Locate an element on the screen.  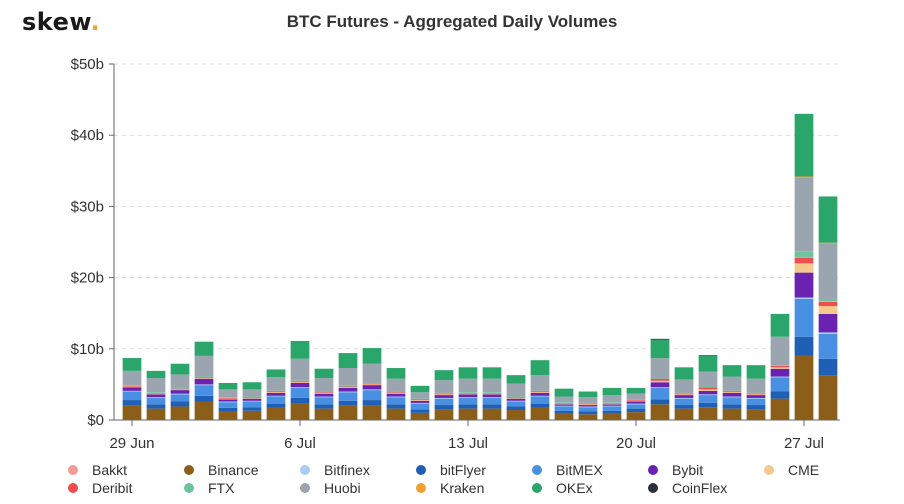
legend-label: CoinFlex is located at coordinates (700, 488).